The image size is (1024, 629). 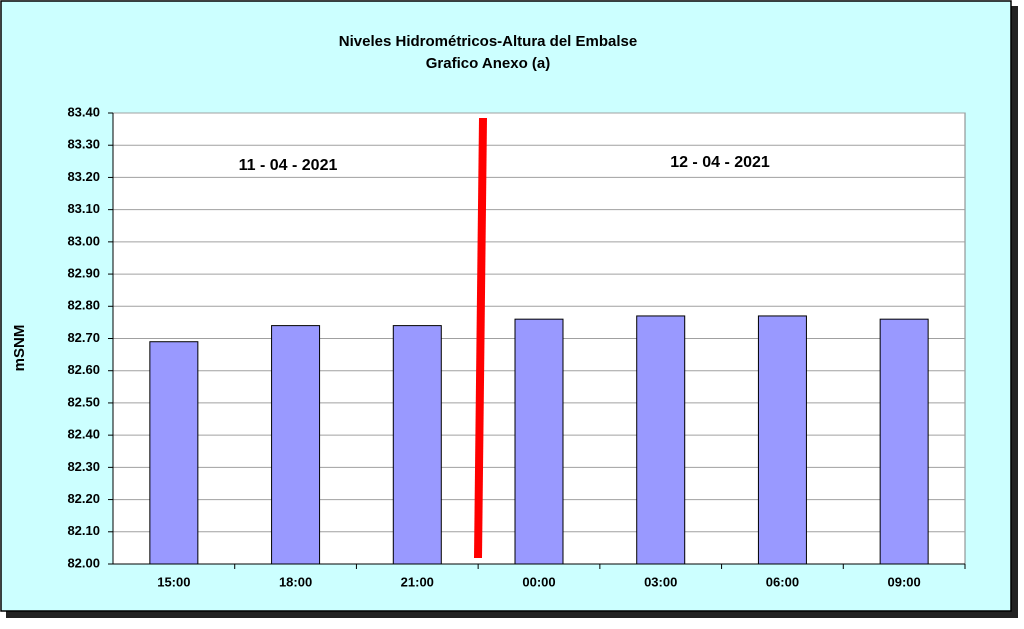 I want to click on y-tick-label: 83.00, so click(x=83, y=240).